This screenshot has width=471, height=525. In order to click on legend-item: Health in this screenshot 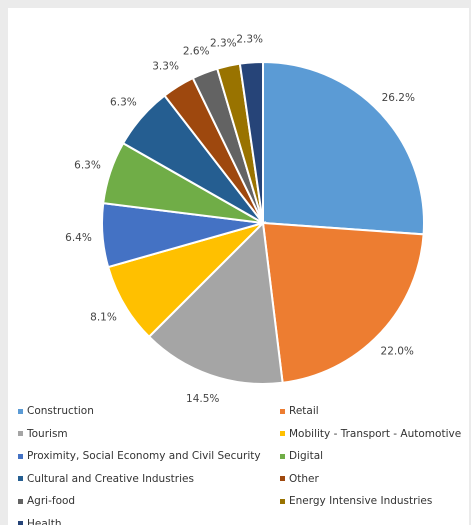, I will do `click(39, 520)`.